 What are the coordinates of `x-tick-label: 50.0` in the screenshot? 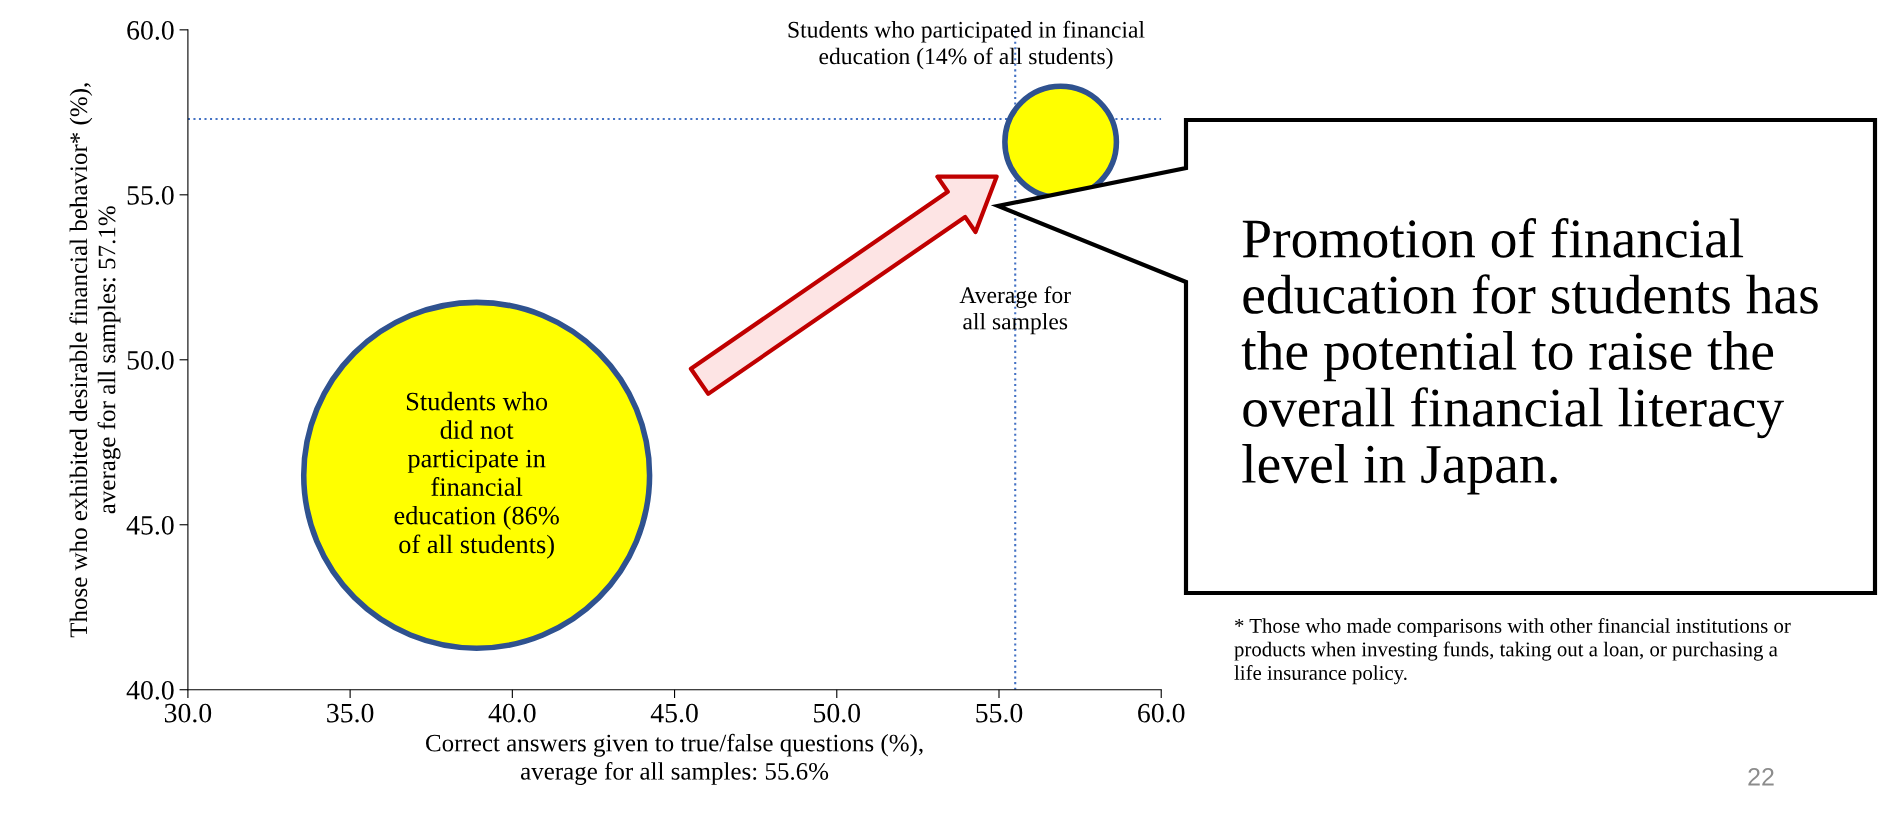 It's located at (837, 713).